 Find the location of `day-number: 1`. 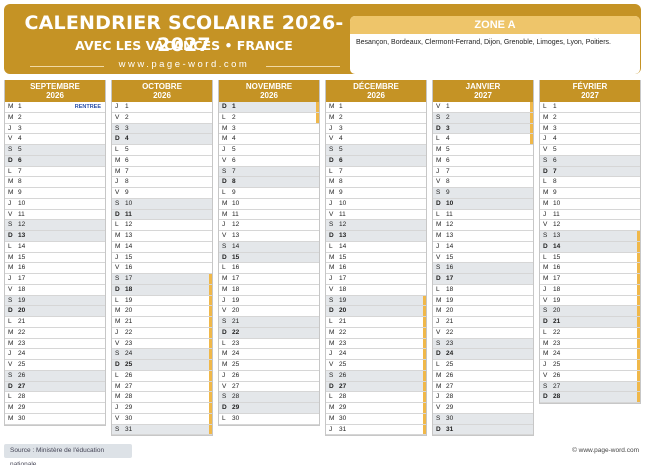

day-number: 1 is located at coordinates (341, 106).